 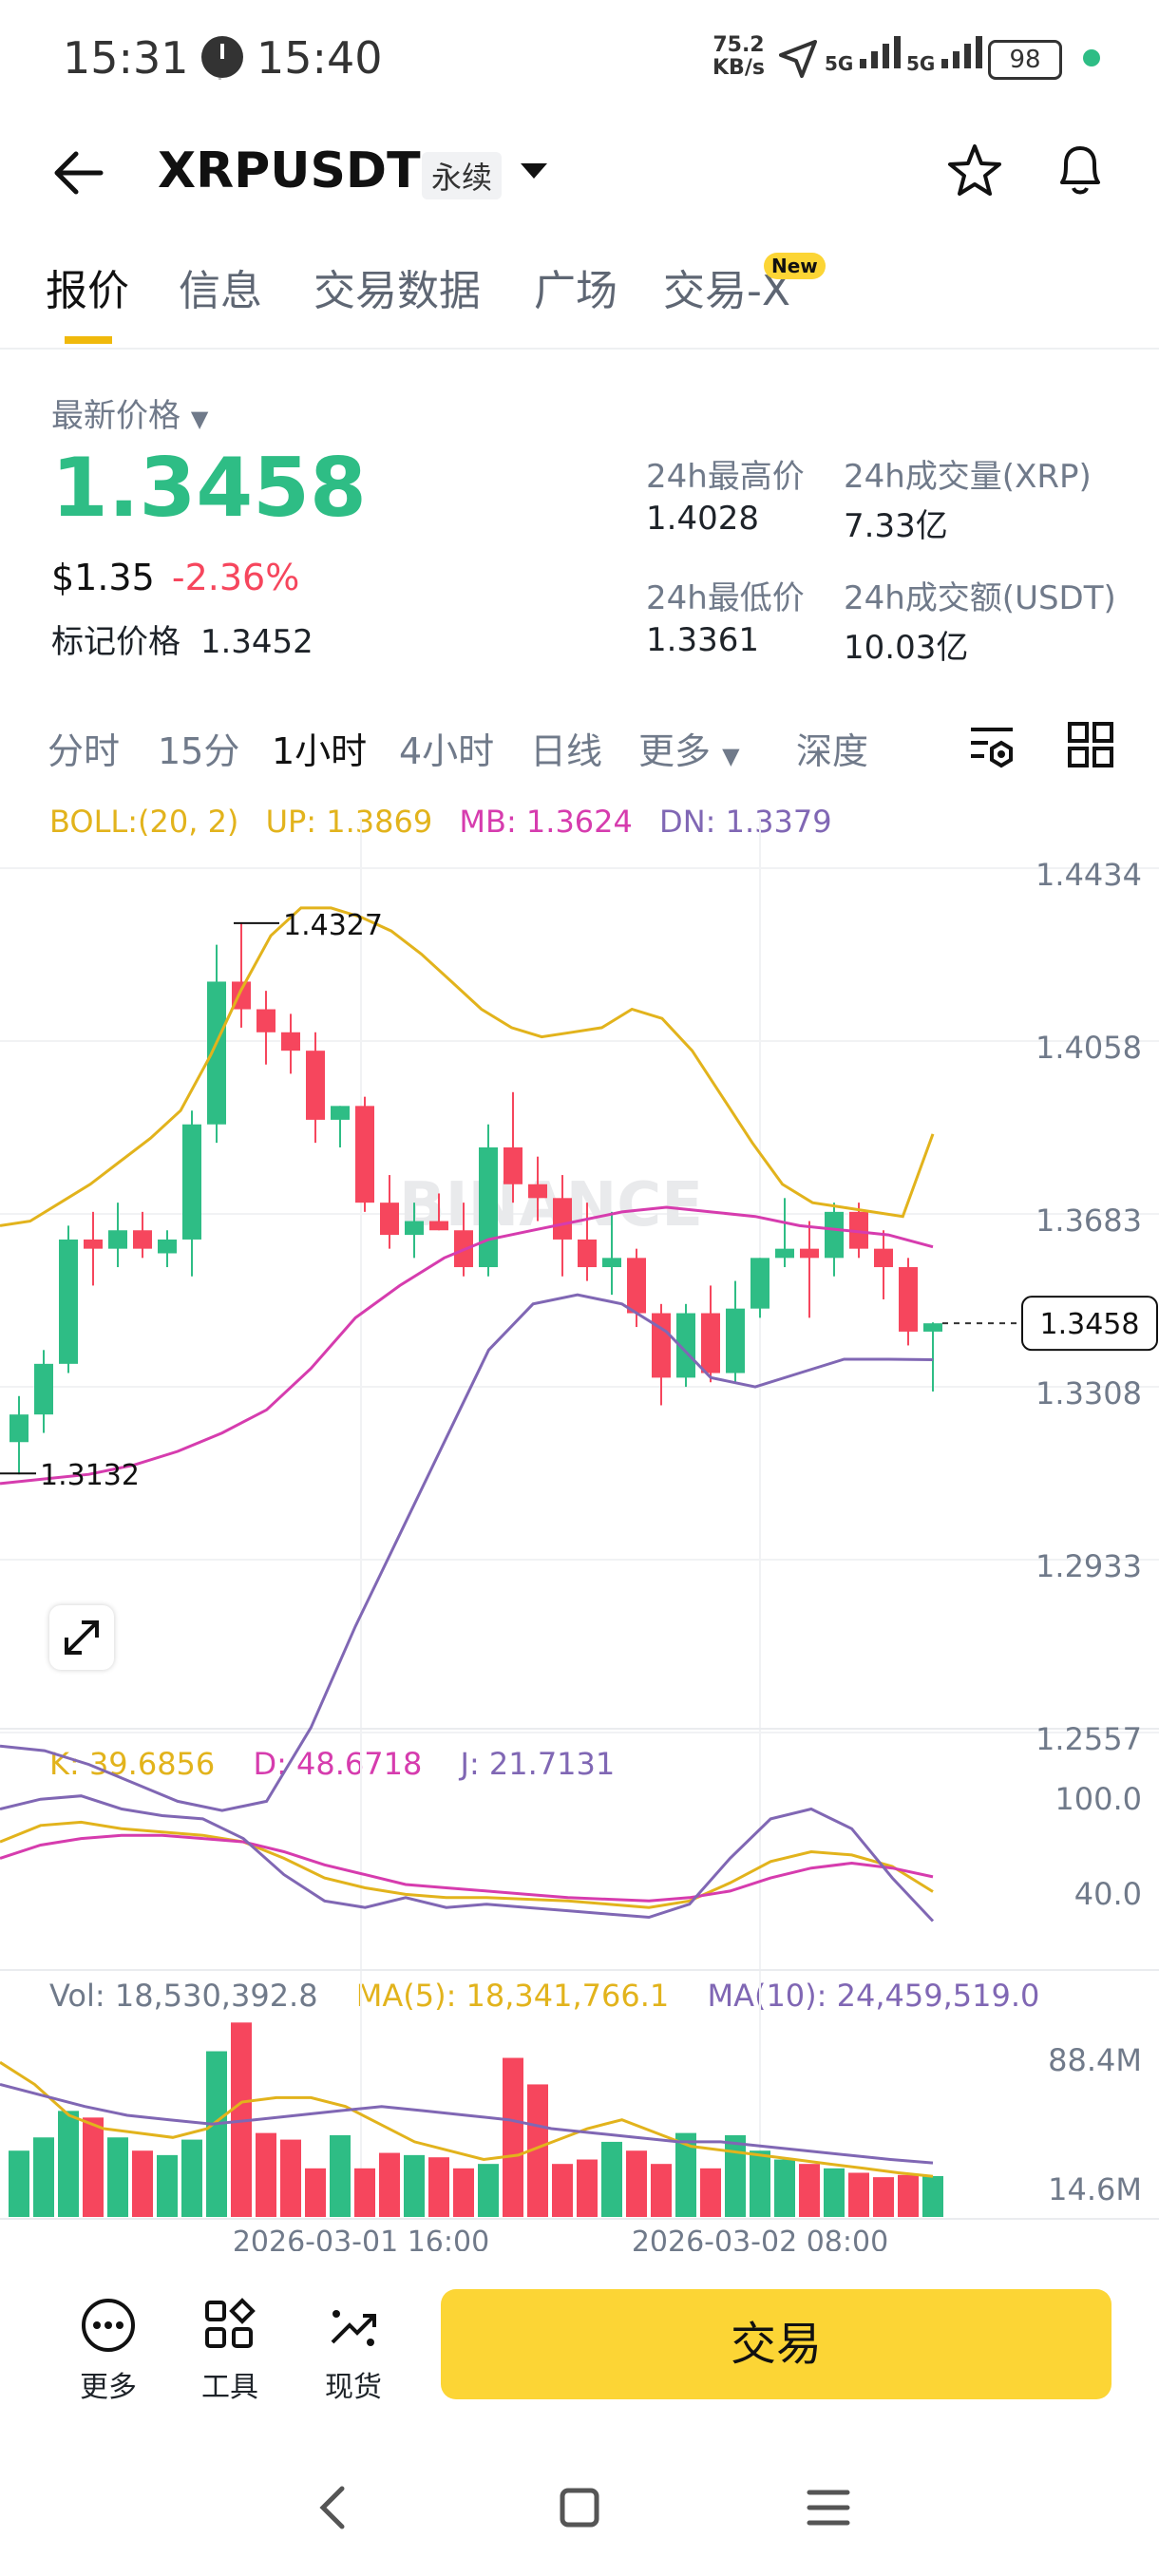 I want to click on boll-mb-line, so click(x=467, y=1345).